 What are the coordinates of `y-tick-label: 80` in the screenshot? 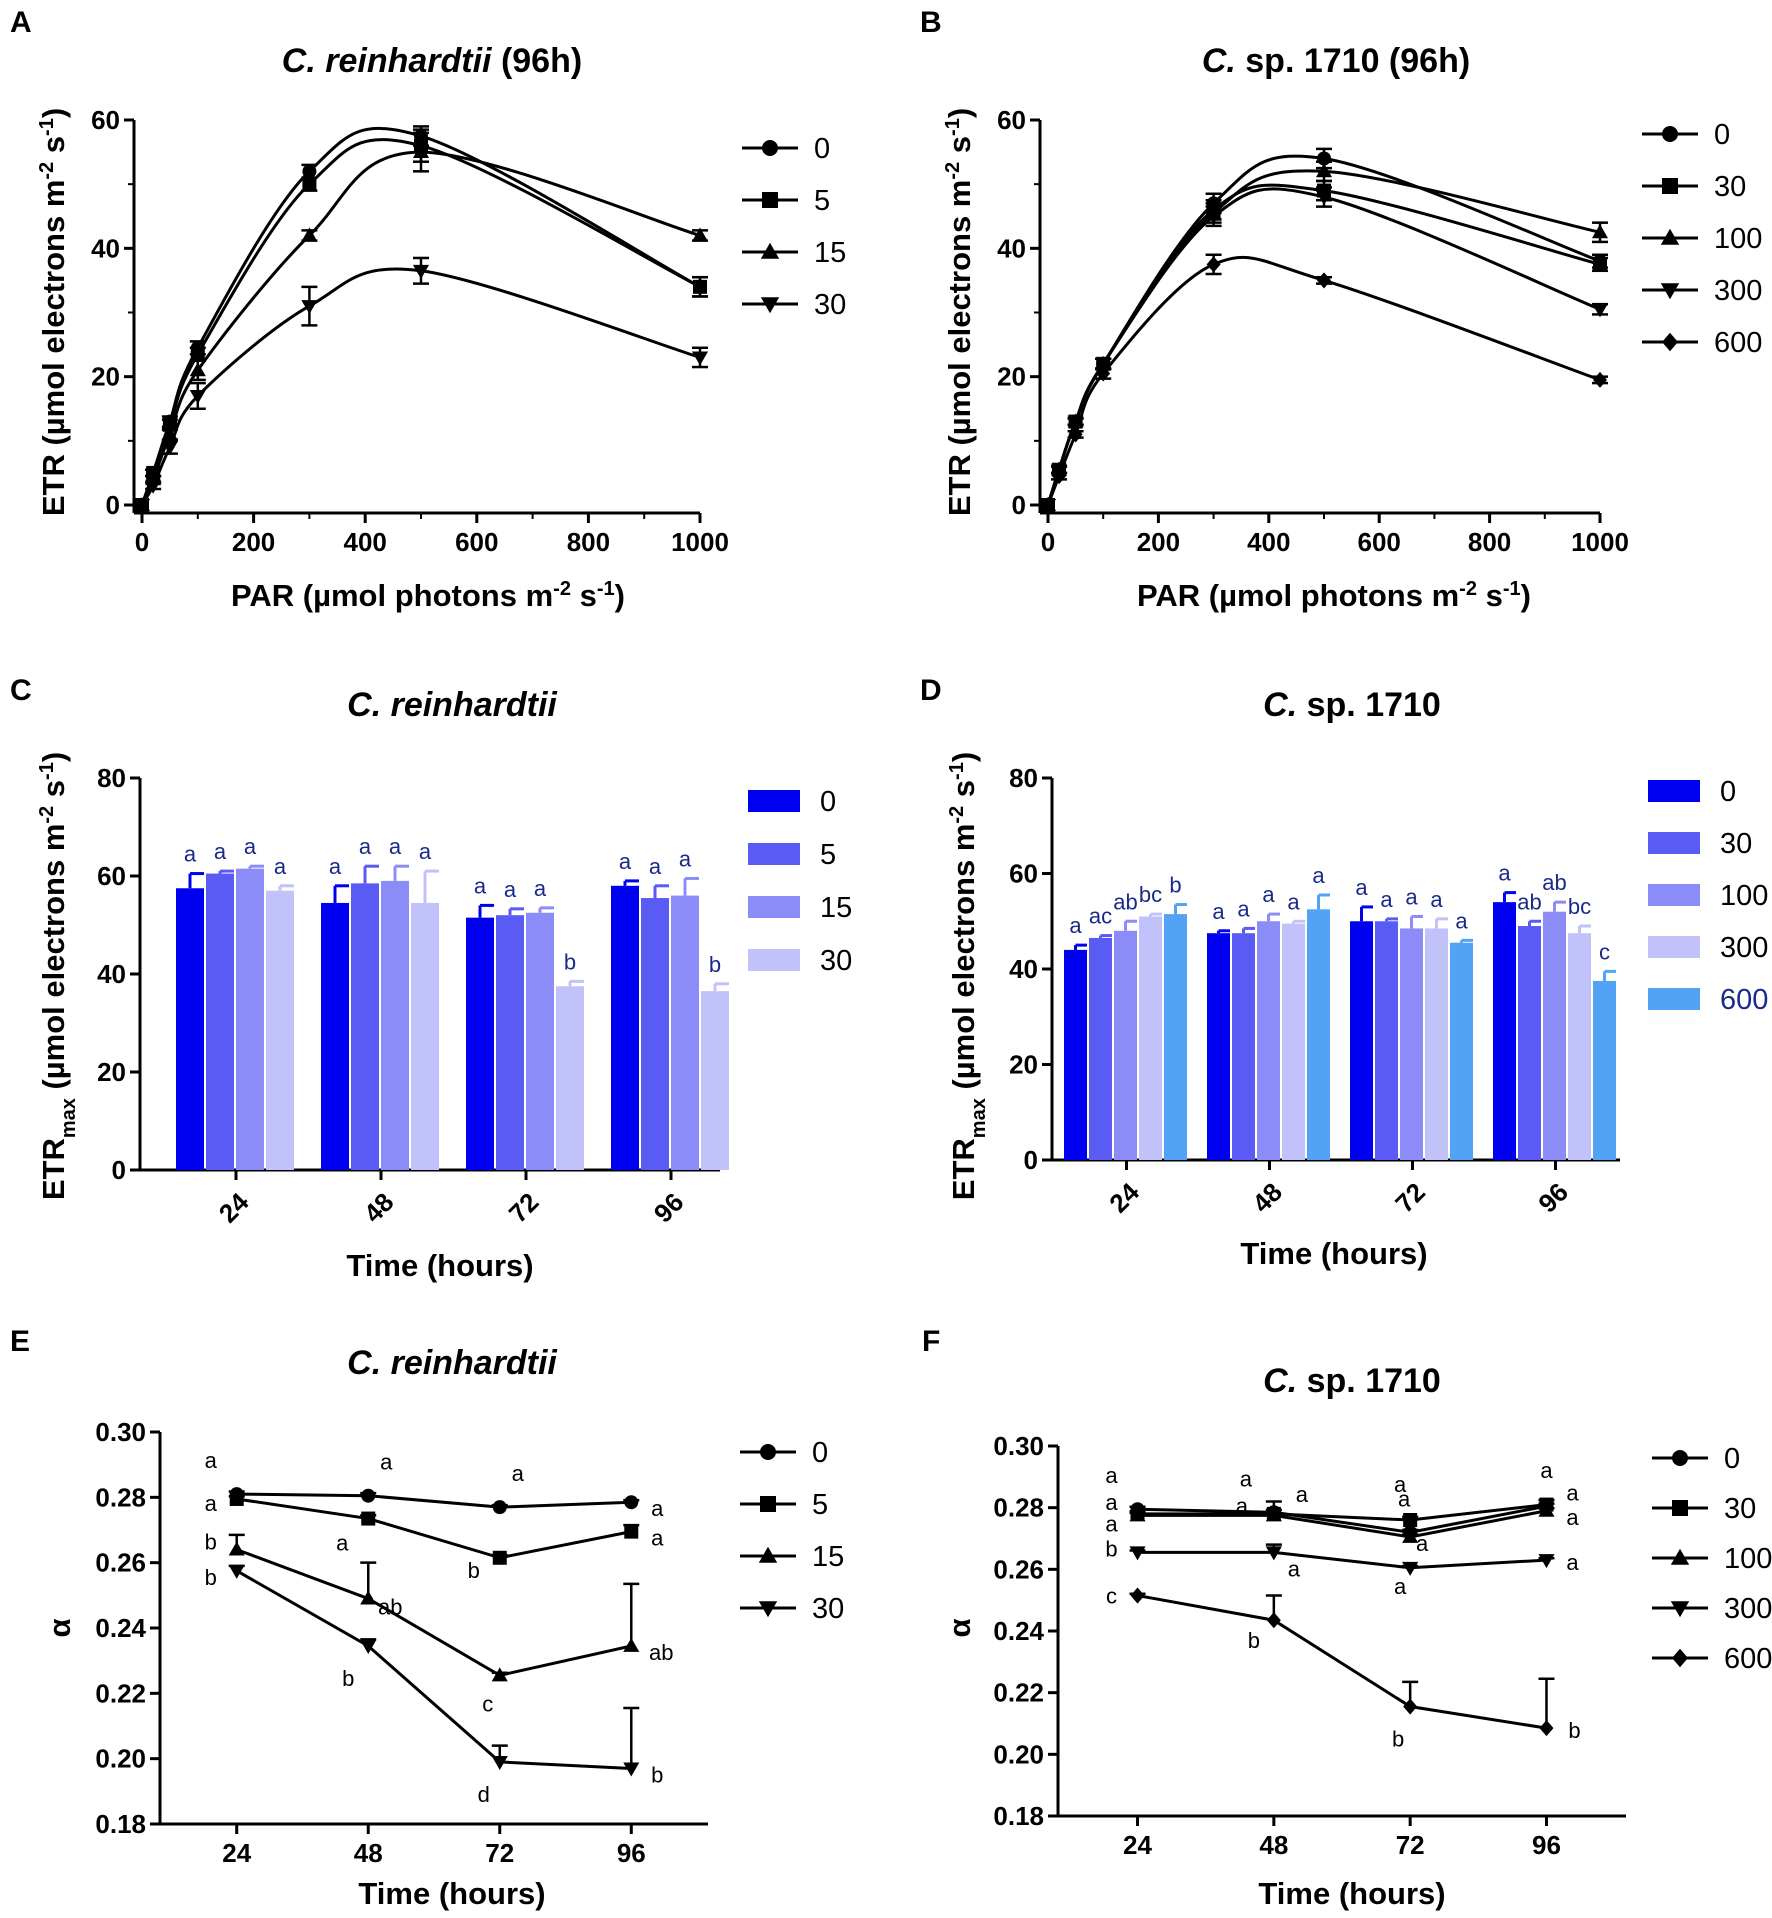 It's located at (111, 778).